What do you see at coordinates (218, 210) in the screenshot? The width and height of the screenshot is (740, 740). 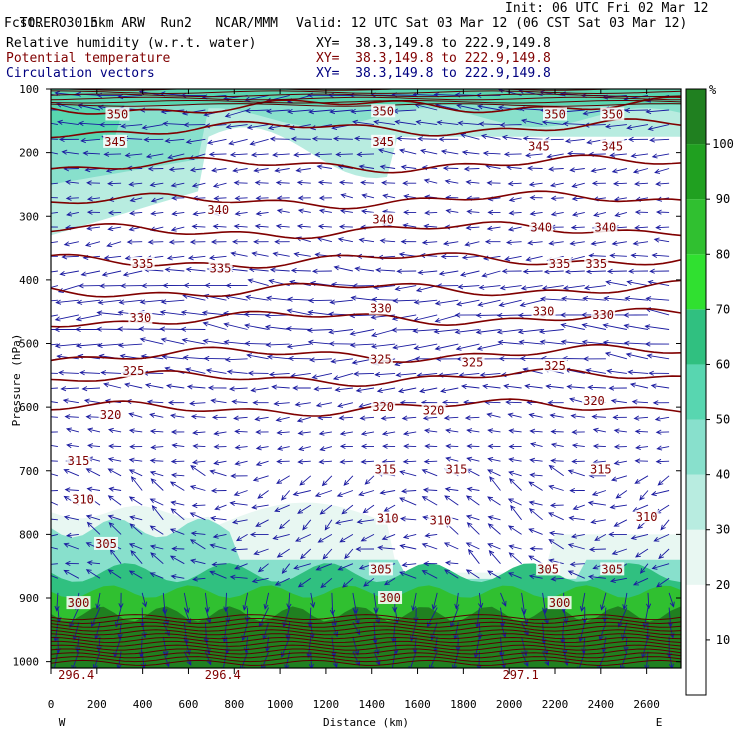 I see `theta-label: 340` at bounding box center [218, 210].